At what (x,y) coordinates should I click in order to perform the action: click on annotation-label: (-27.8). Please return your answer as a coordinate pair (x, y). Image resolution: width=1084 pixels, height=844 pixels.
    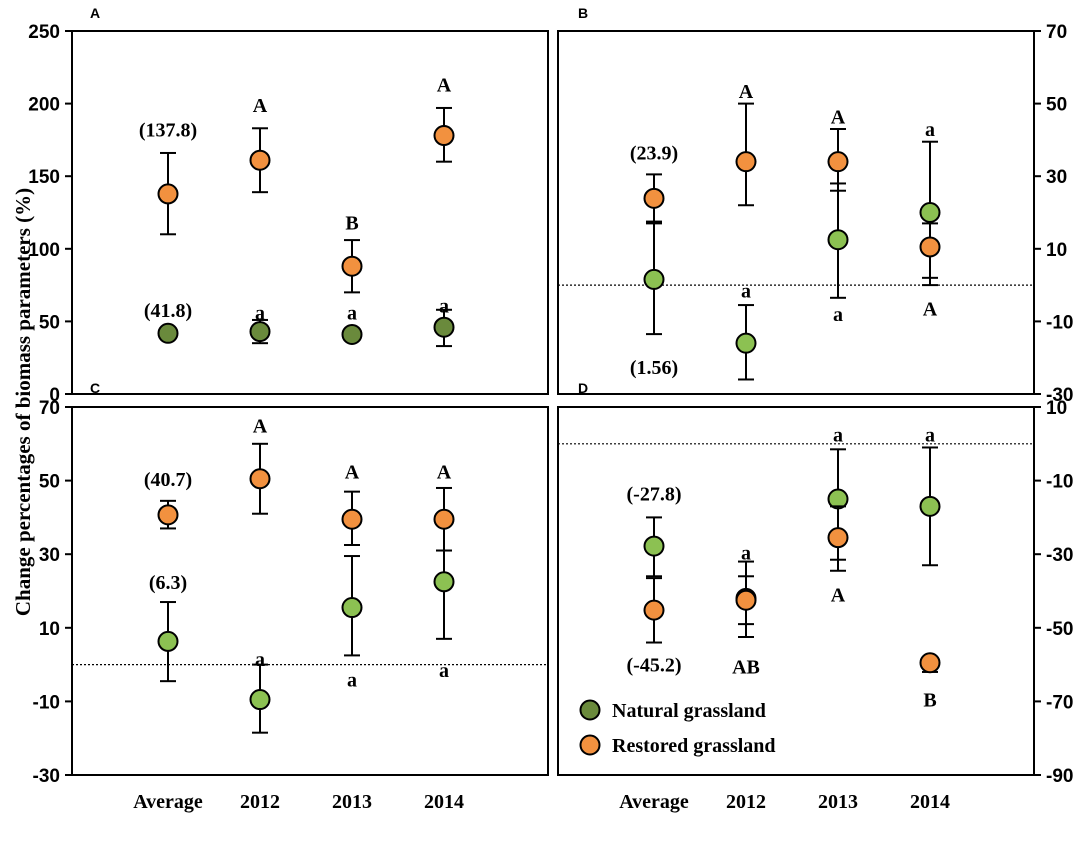
    Looking at the image, I should click on (654, 494).